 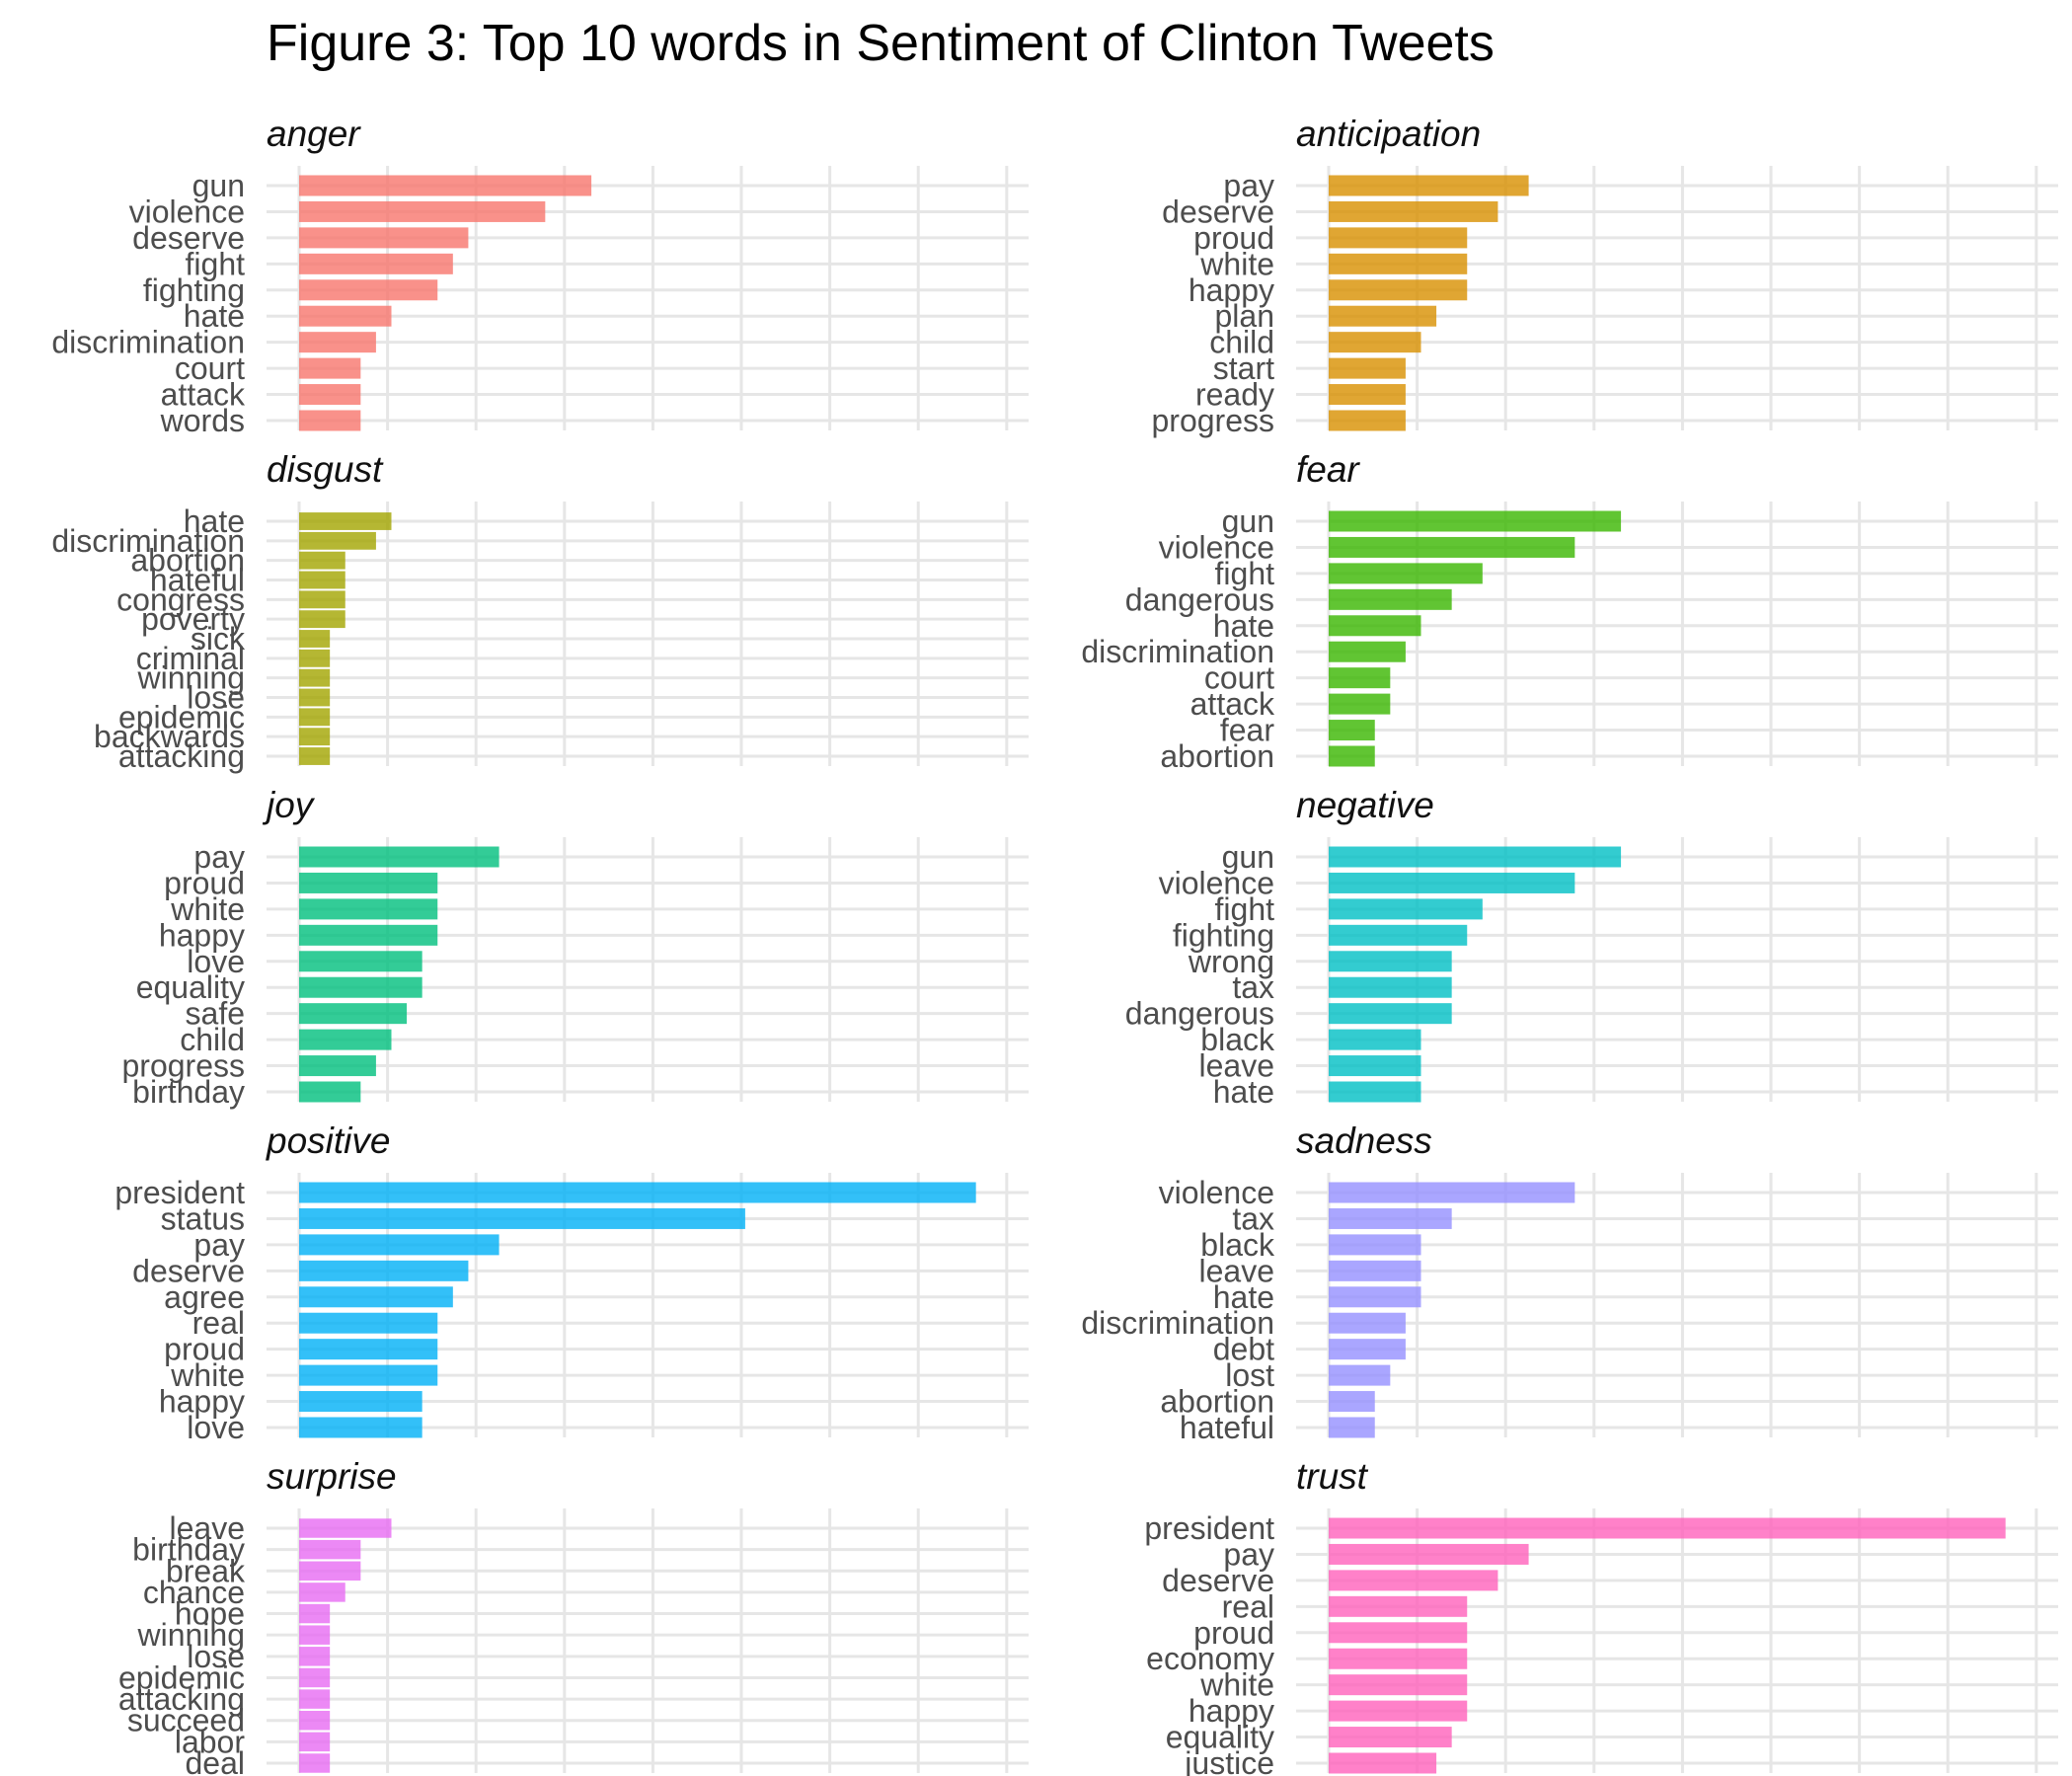 What do you see at coordinates (399, 1245) in the screenshot?
I see `bar-positive-pay` at bounding box center [399, 1245].